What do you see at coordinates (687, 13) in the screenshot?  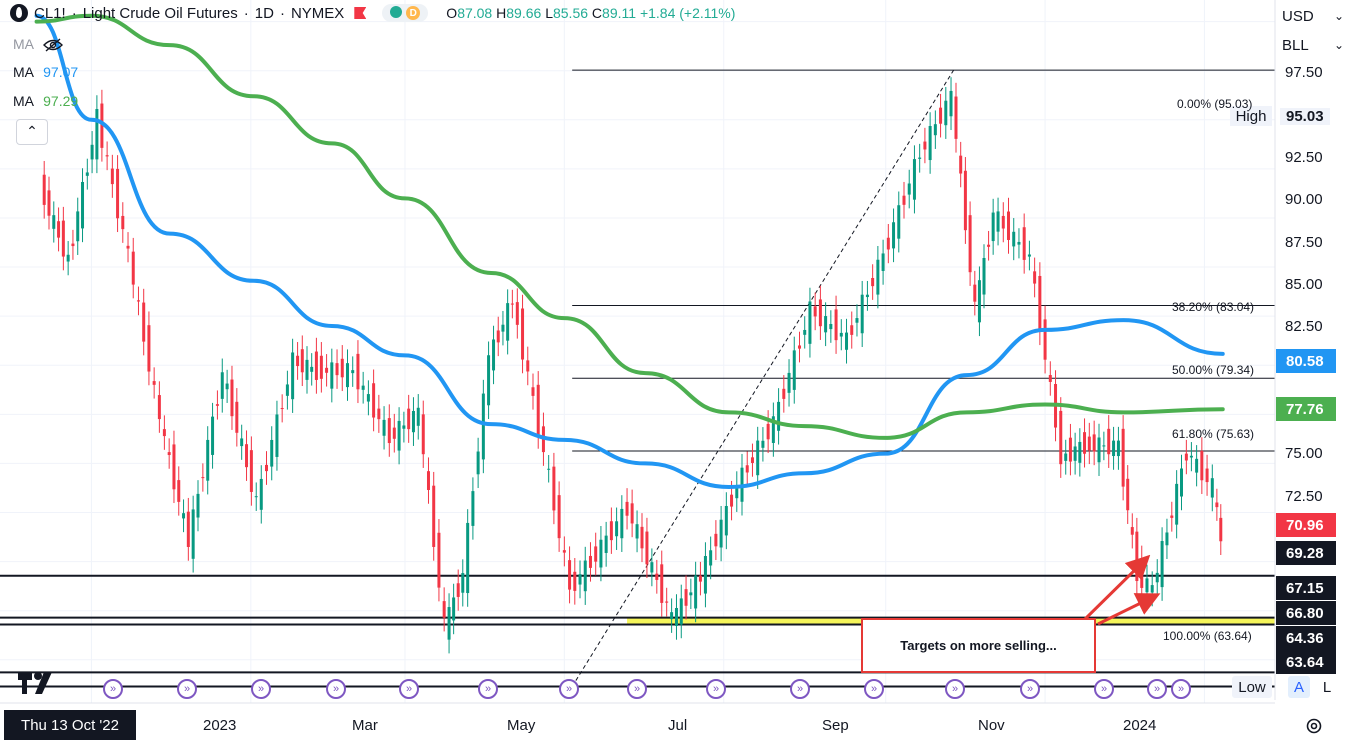 I see `change-value: +1.84 (+2.11%)` at bounding box center [687, 13].